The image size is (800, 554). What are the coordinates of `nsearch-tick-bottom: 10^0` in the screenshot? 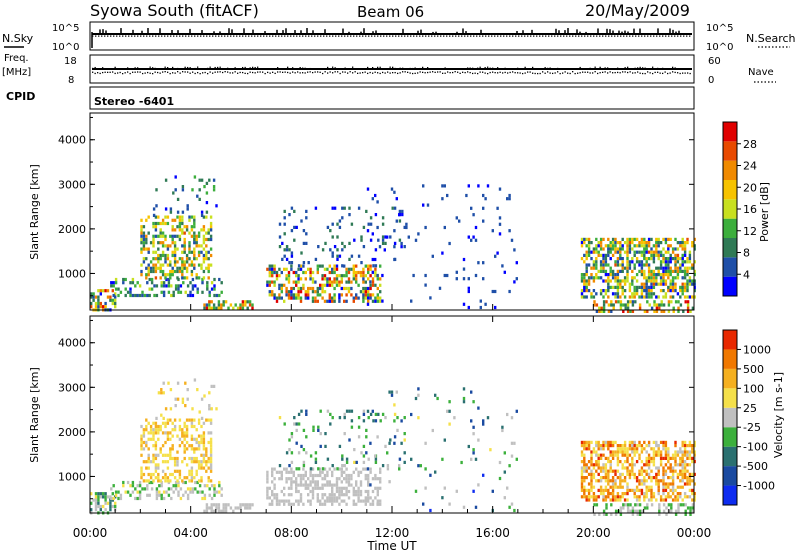 It's located at (719, 47).